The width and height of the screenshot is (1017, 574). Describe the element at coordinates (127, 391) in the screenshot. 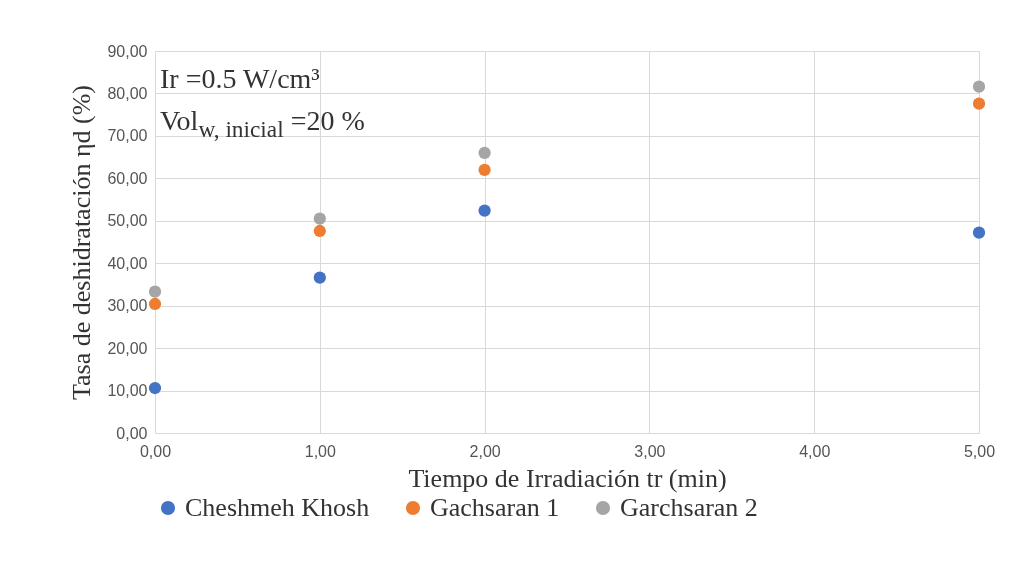

I see `y-tick-label: 10,00` at that location.